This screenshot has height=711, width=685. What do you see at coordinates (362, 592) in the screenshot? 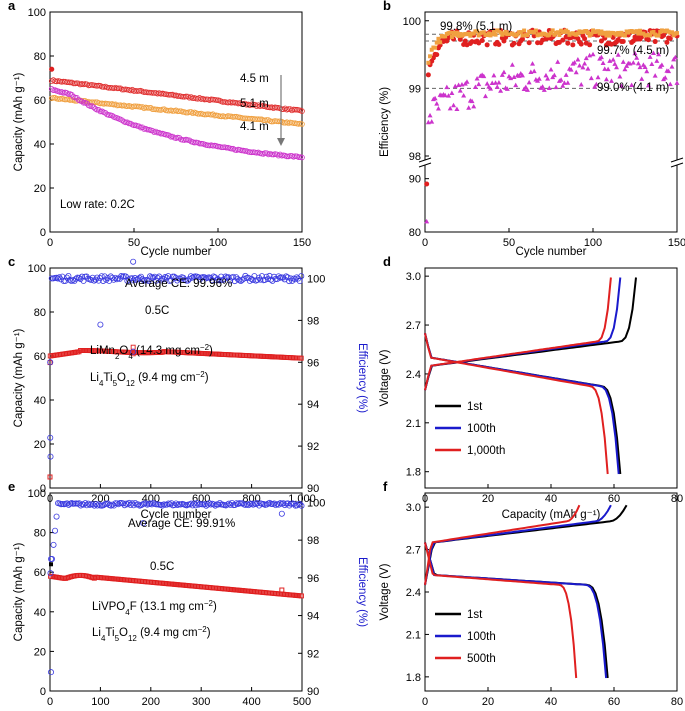
I see `y-right-axis-label: Efficiency (%)` at bounding box center [362, 592].